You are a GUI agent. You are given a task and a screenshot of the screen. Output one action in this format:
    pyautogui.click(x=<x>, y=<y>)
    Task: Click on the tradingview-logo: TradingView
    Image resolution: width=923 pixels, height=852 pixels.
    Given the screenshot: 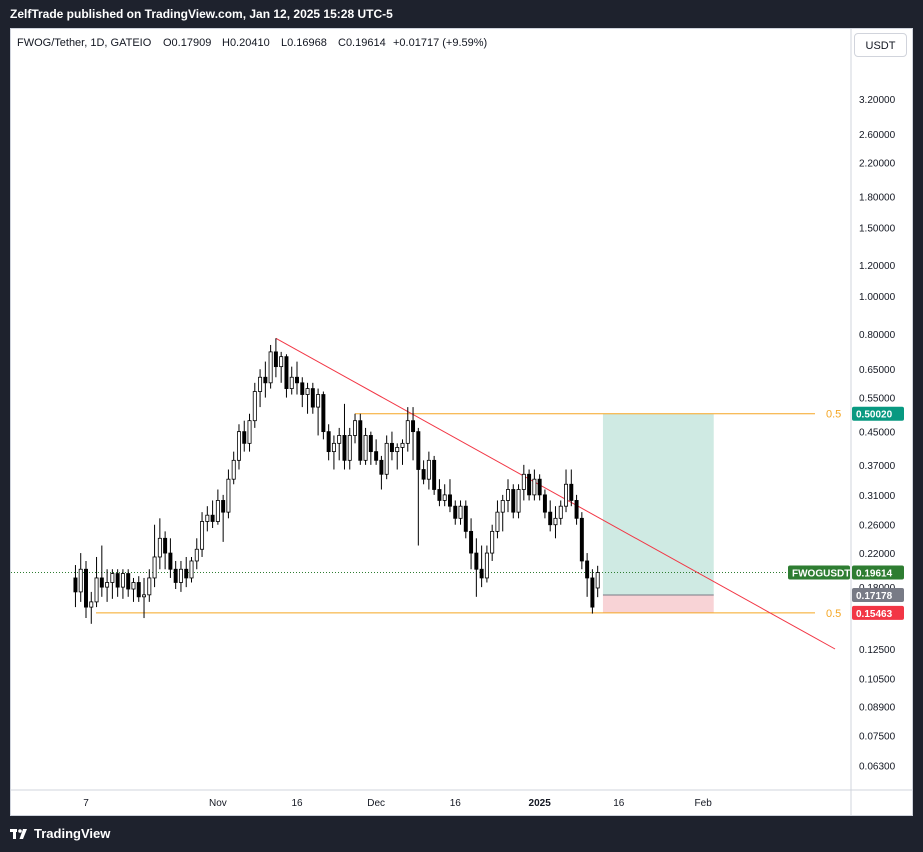 What is the action you would take?
    pyautogui.click(x=60, y=833)
    